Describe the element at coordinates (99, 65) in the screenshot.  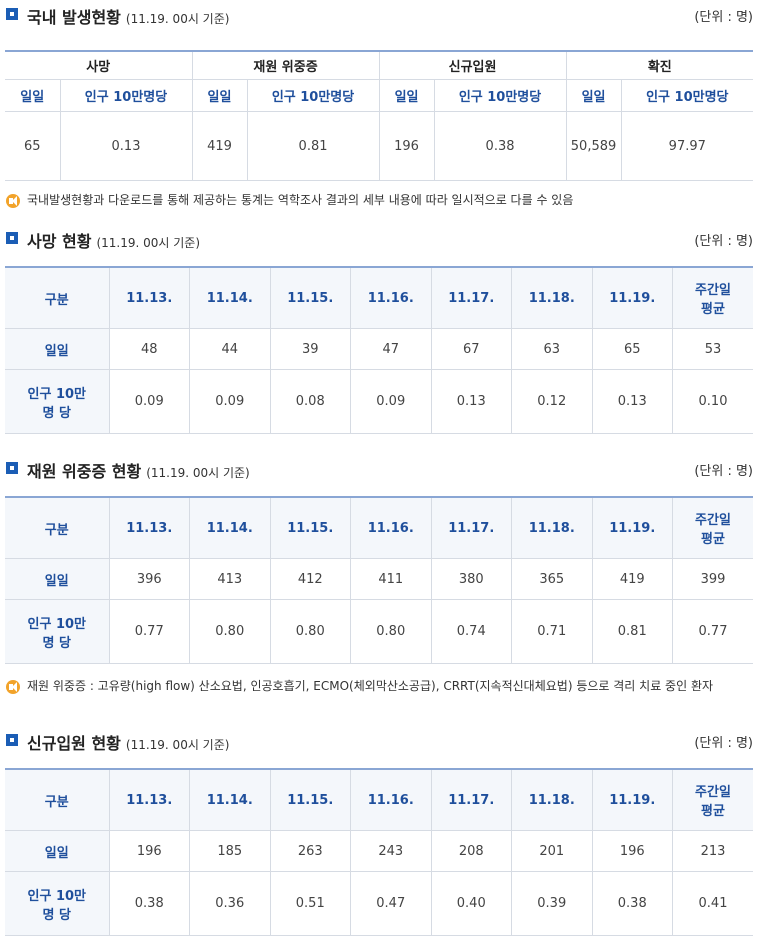
I see `group-header-death: 사망` at that location.